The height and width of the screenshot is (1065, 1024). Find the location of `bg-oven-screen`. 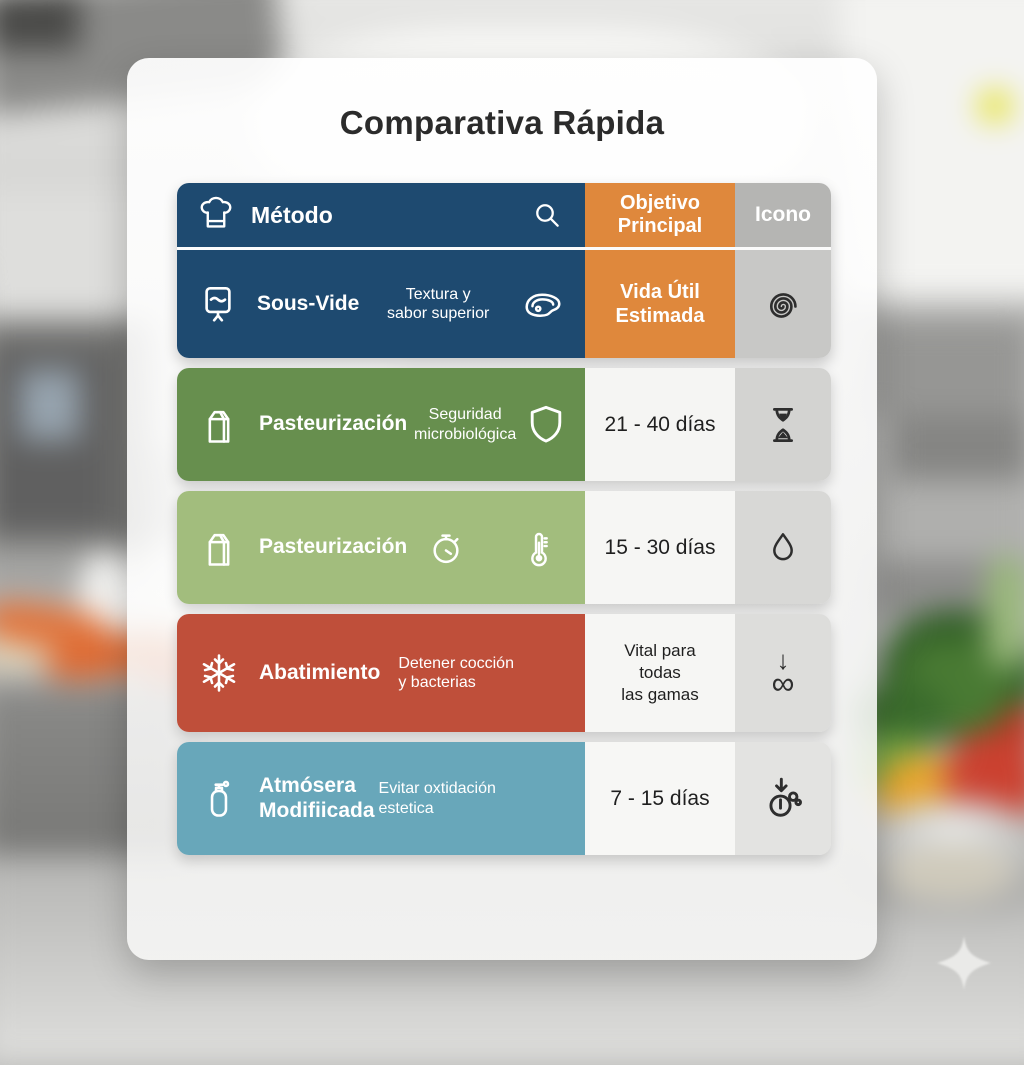

bg-oven-screen is located at coordinates (50, 405).